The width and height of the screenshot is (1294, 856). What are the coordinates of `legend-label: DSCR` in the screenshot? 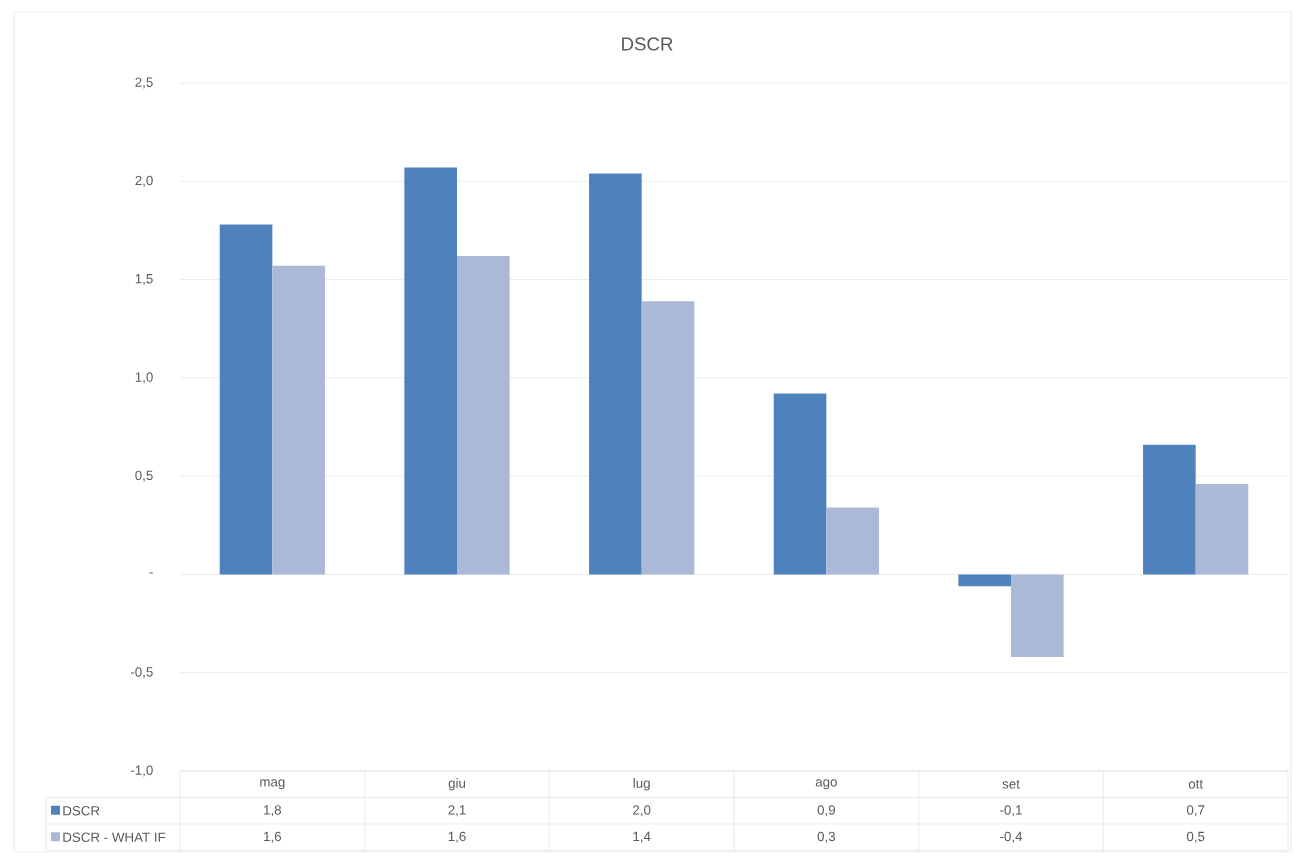 It's located at (81, 811).